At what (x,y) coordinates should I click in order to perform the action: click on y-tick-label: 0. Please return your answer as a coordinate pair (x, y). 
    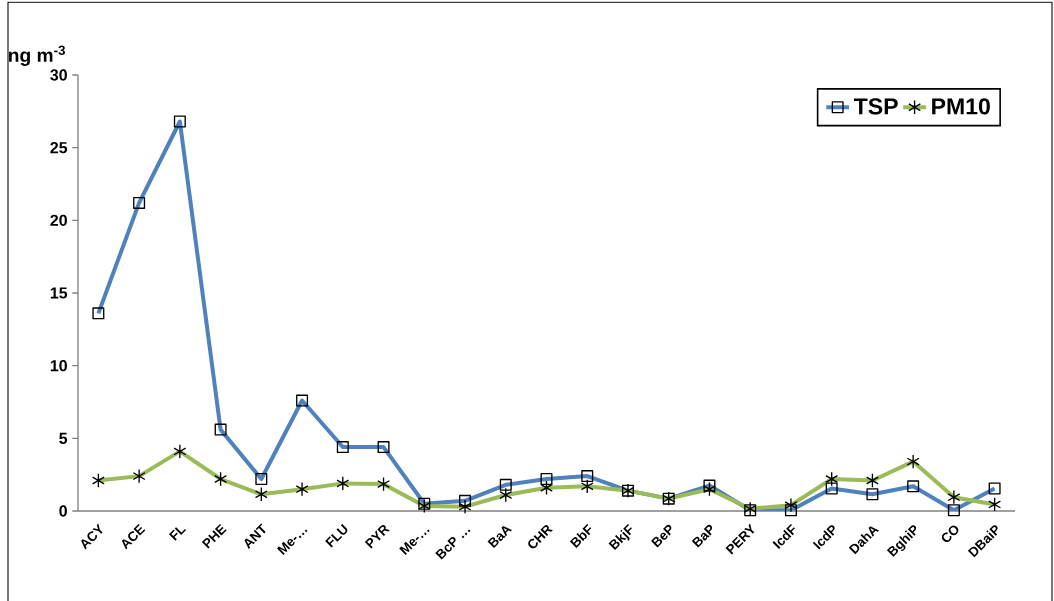
    Looking at the image, I should click on (63, 511).